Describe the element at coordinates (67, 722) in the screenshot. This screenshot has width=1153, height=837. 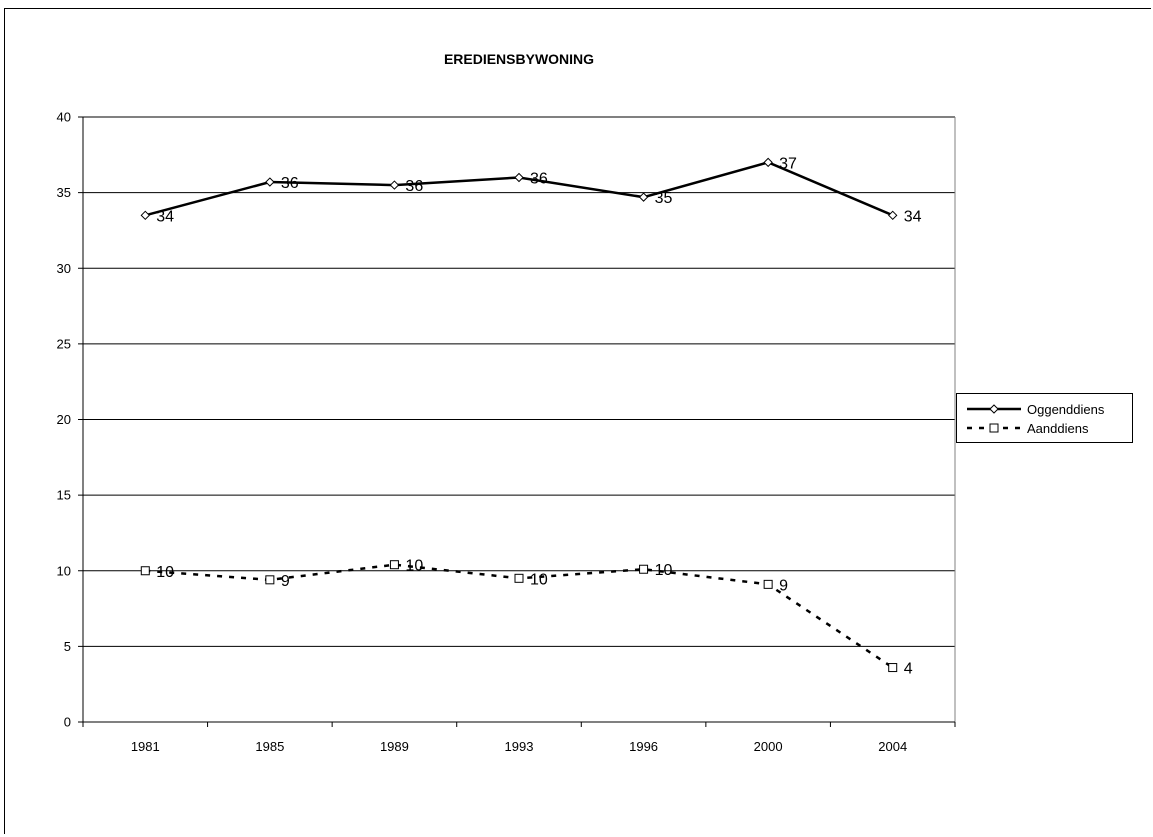
I see `y-tick-label-0: 0` at that location.